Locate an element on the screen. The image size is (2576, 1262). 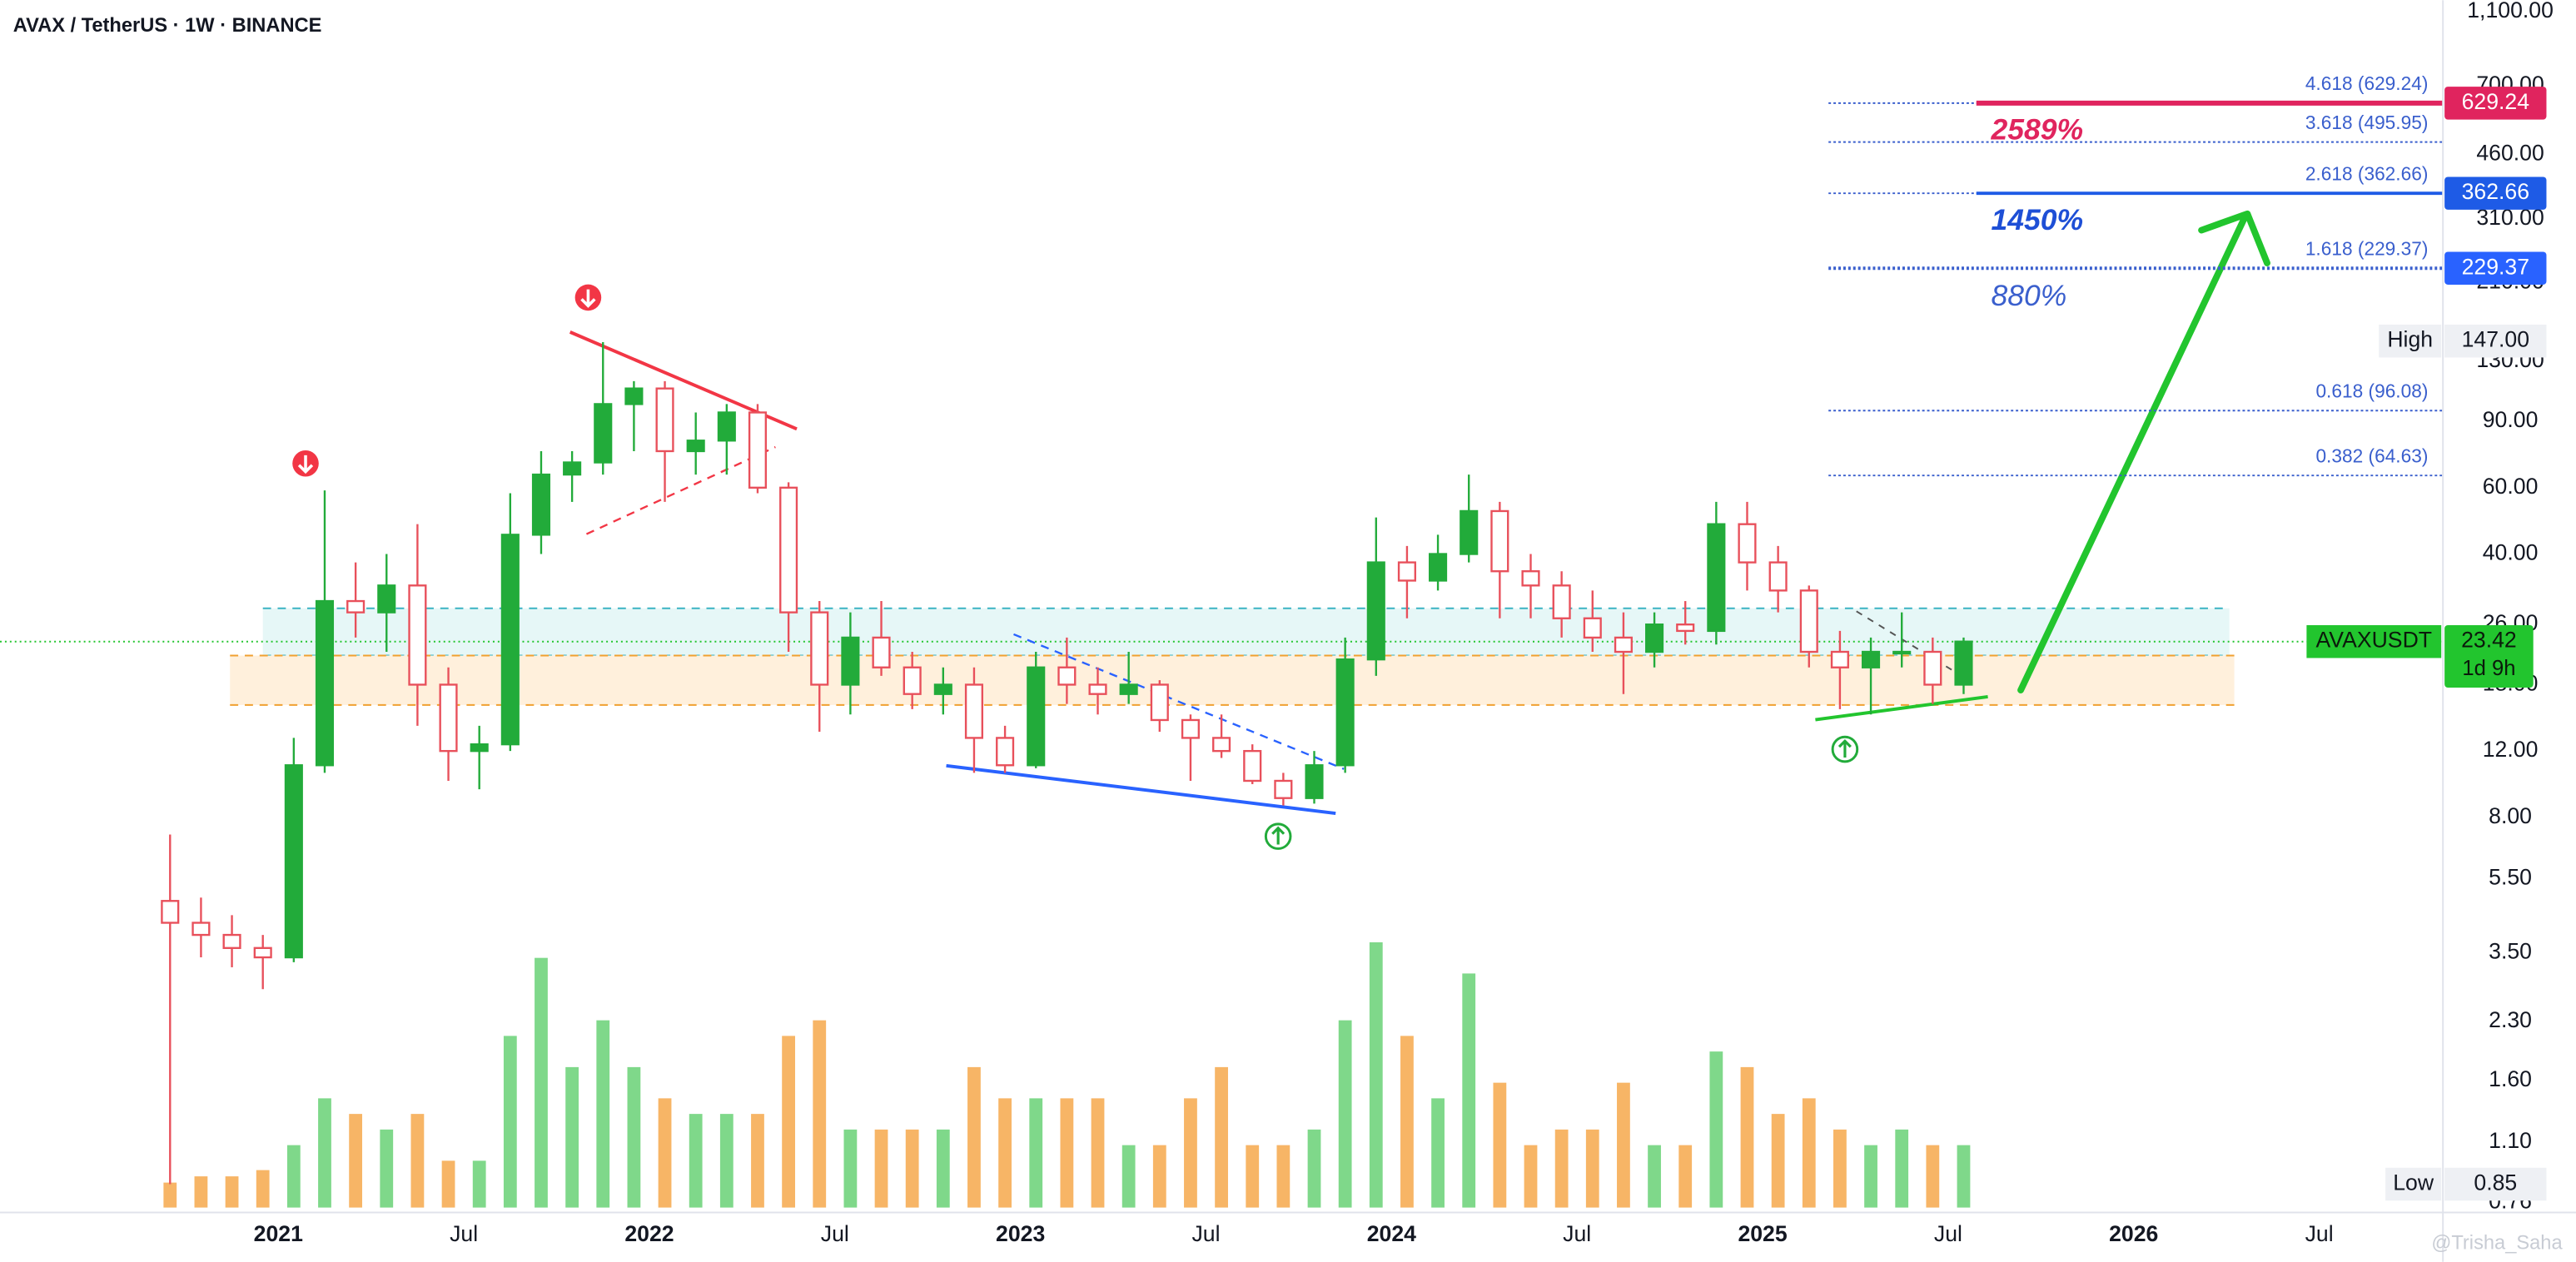
low-box is located at coordinates (2413, 1184).